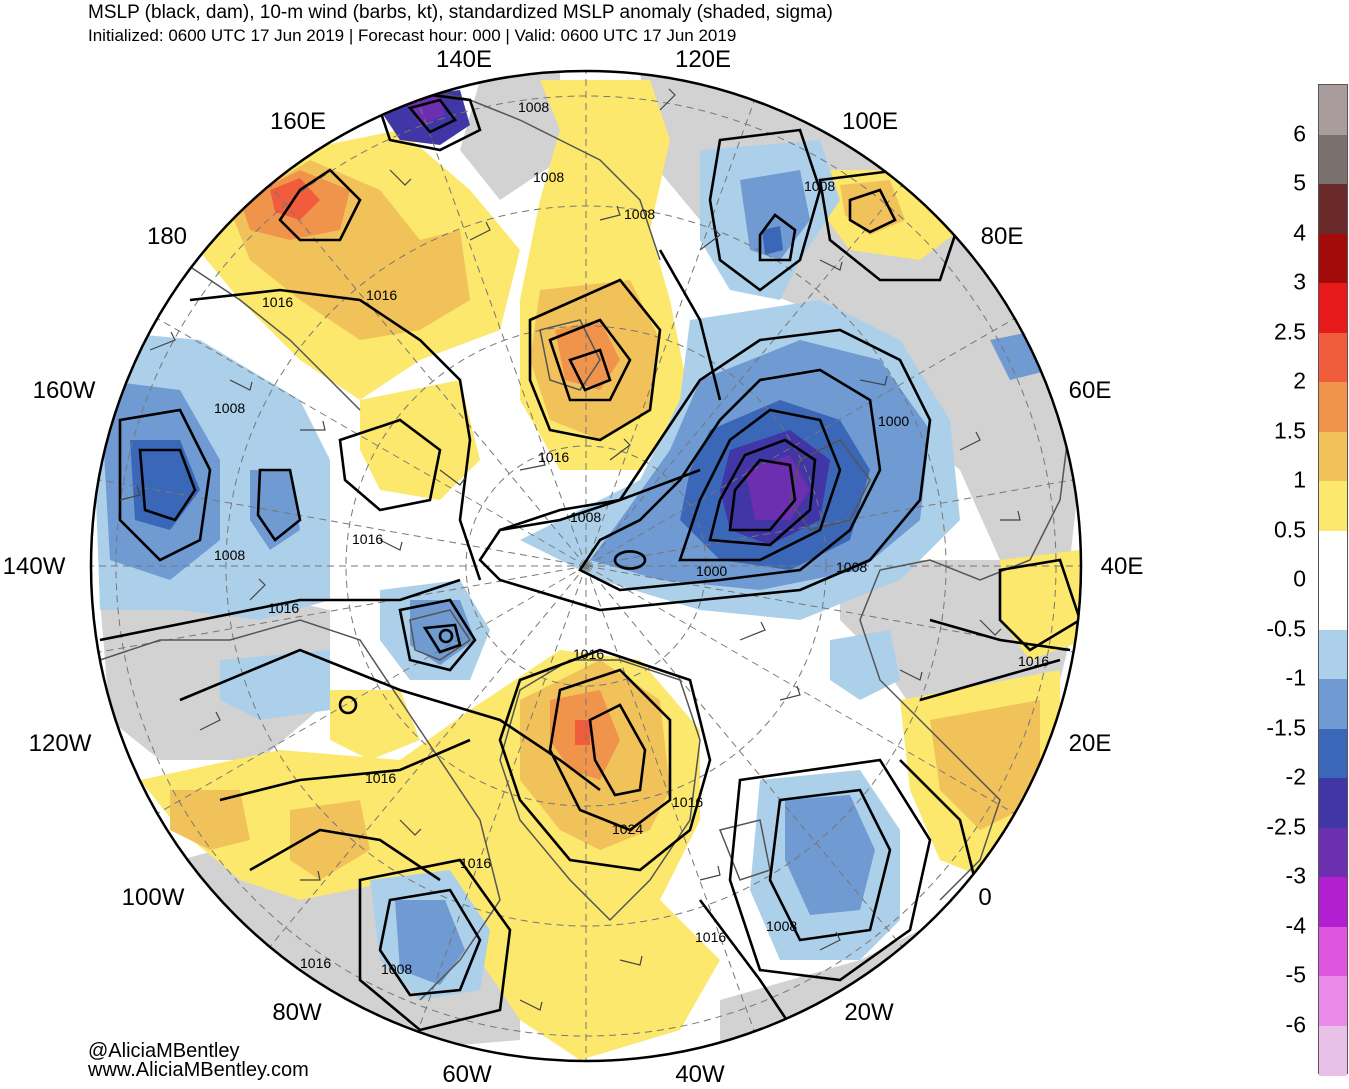 The width and height of the screenshot is (1349, 1089). I want to click on colorbar-tick-label: -0.5, so click(1286, 628).